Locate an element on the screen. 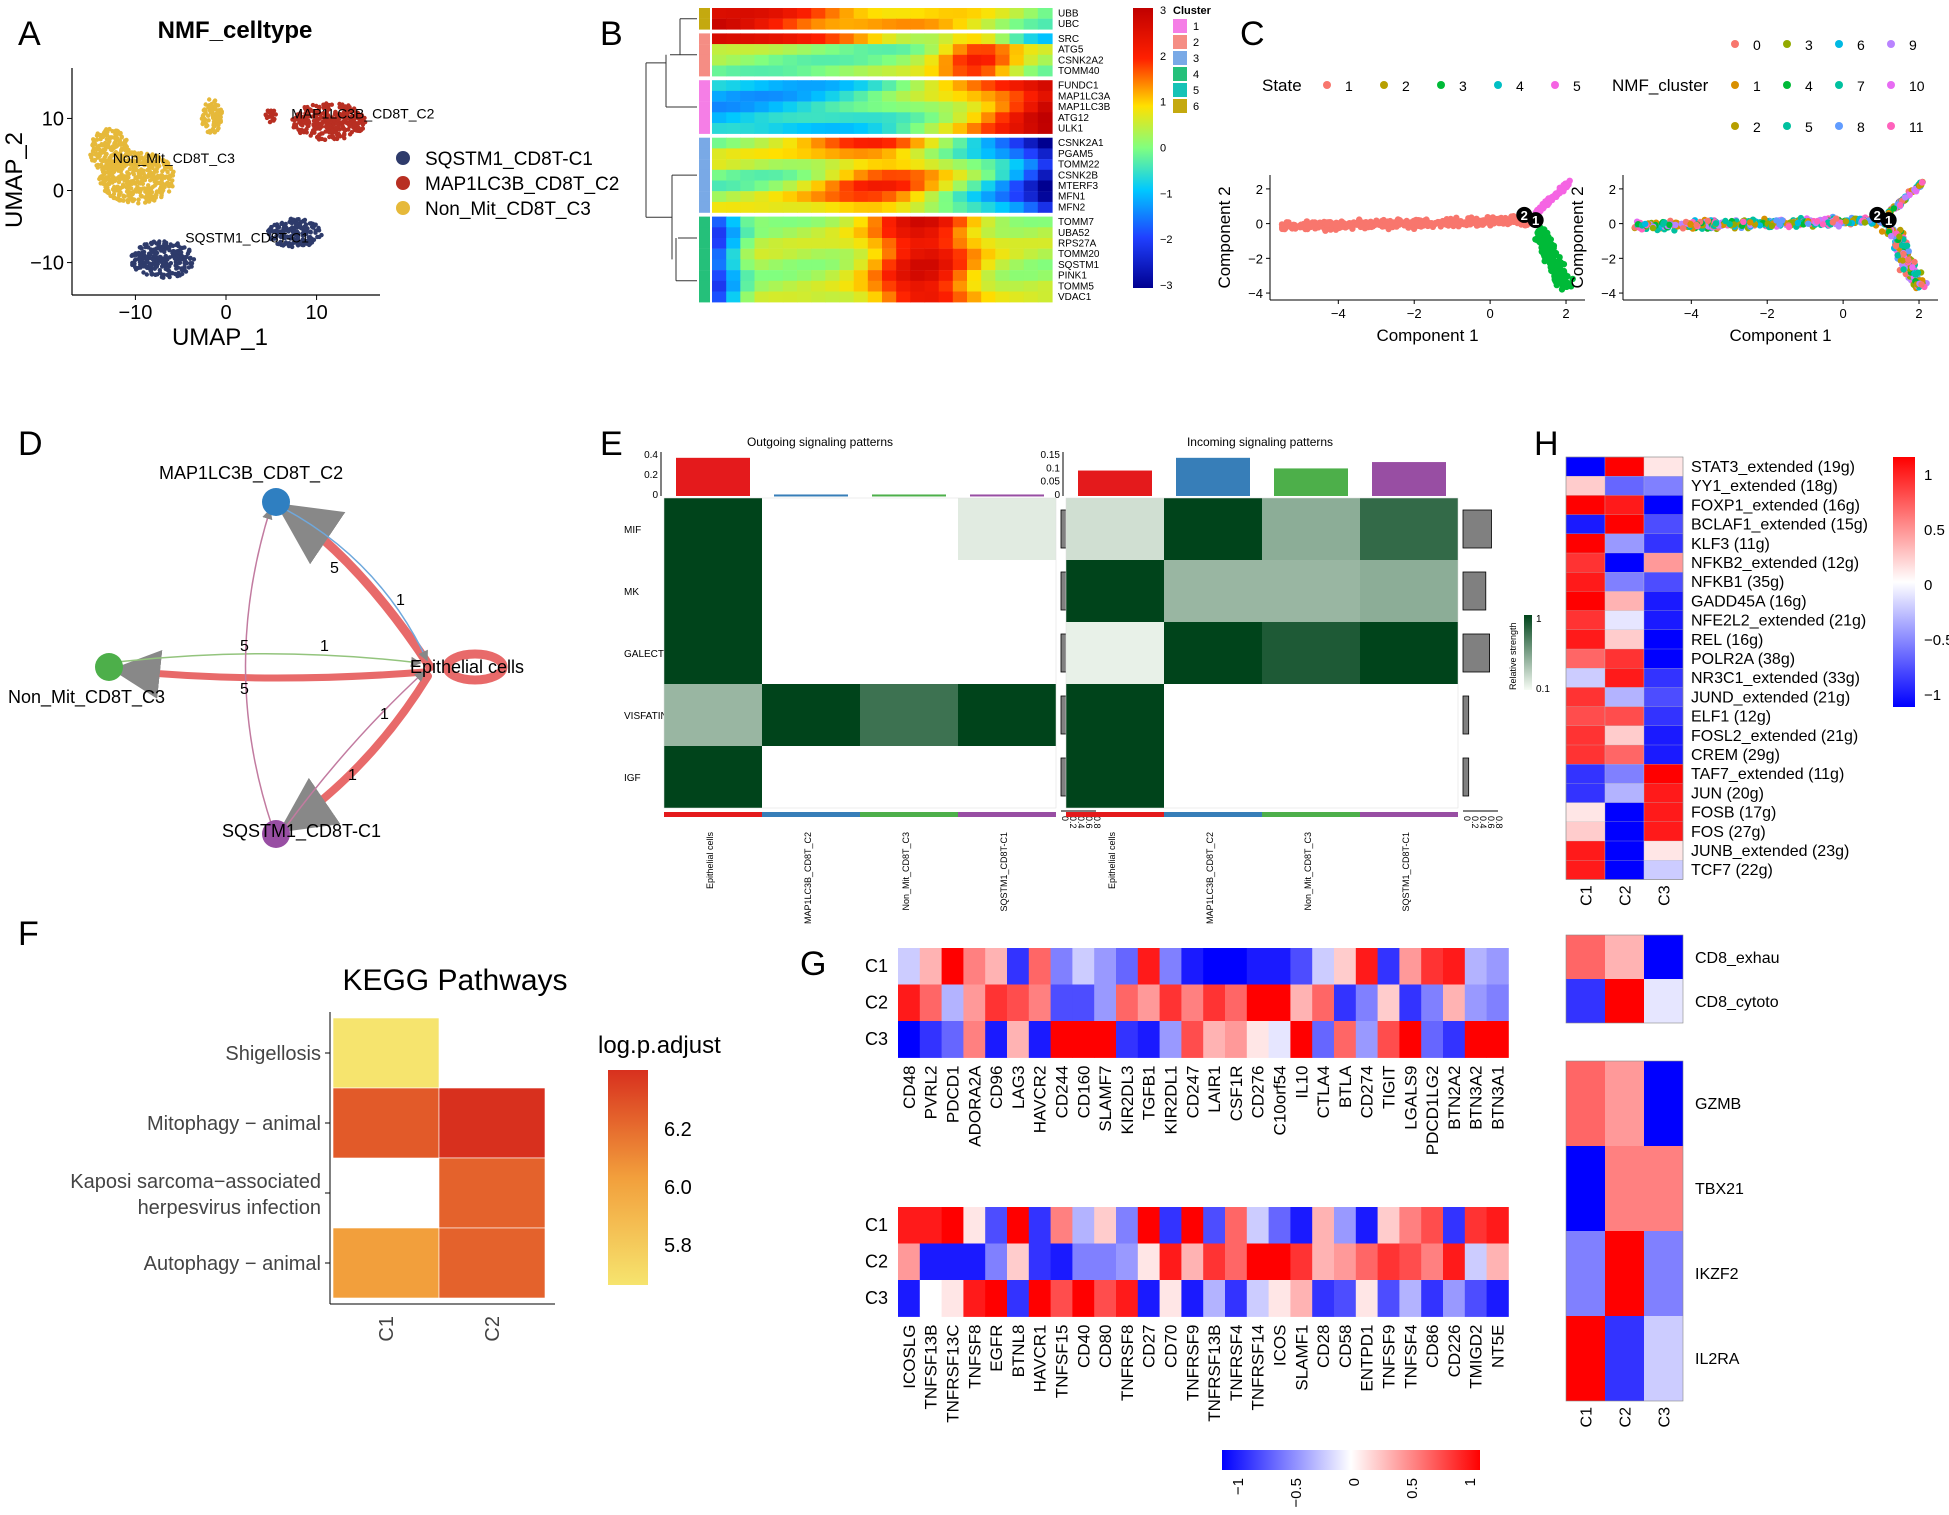 This screenshot has width=1949, height=1515. e-legend-bar is located at coordinates (1528, 652).